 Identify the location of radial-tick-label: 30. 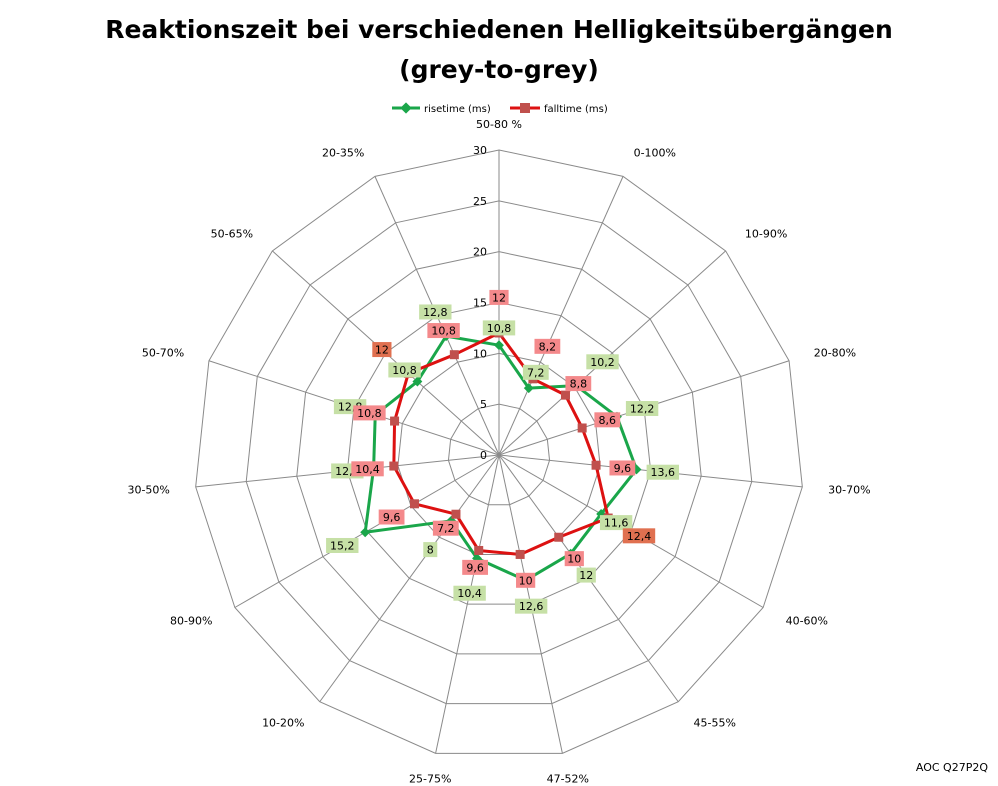
(480, 150).